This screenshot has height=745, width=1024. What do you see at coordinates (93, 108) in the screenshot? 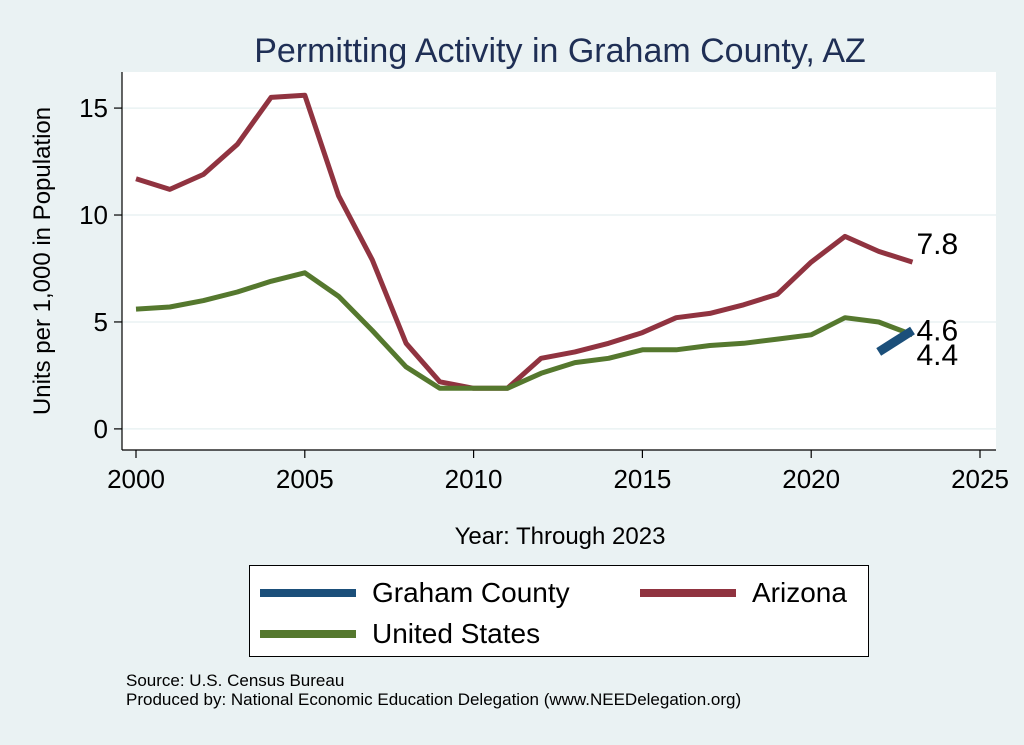
I see `y-tick-label: 15` at bounding box center [93, 108].